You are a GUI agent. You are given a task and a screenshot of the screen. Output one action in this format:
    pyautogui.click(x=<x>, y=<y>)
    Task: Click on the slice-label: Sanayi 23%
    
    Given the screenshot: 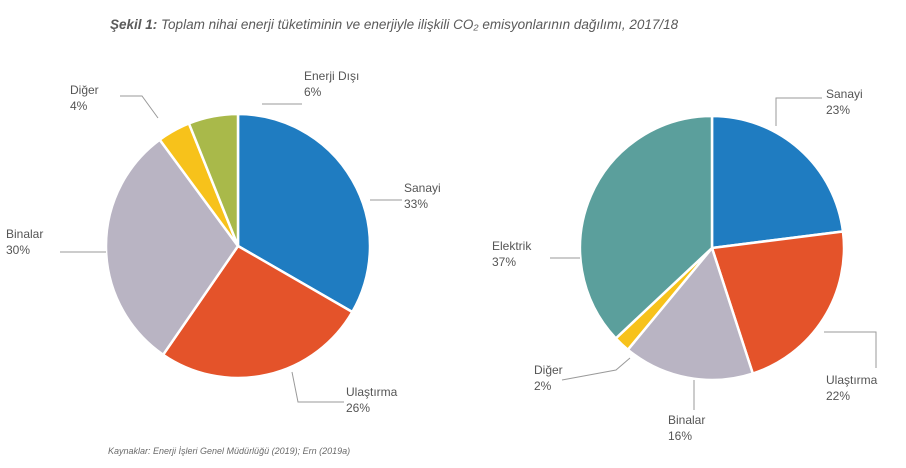 What is the action you would take?
    pyautogui.click(x=844, y=102)
    